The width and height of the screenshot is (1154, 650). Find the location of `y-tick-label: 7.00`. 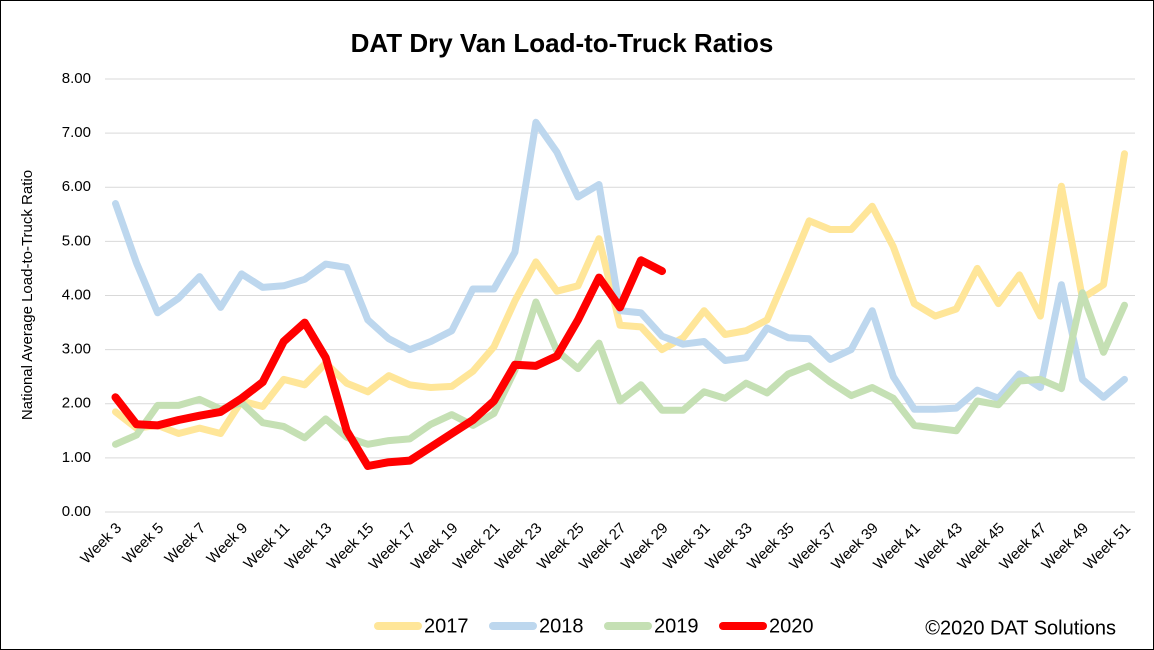

y-tick-label: 7.00 is located at coordinates (76, 132).